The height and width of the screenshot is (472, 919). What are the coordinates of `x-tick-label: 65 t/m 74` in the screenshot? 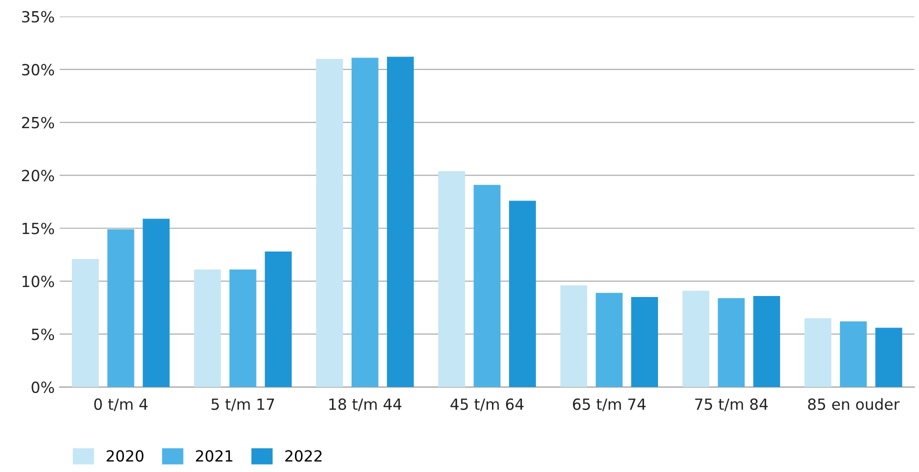 It's located at (609, 405).